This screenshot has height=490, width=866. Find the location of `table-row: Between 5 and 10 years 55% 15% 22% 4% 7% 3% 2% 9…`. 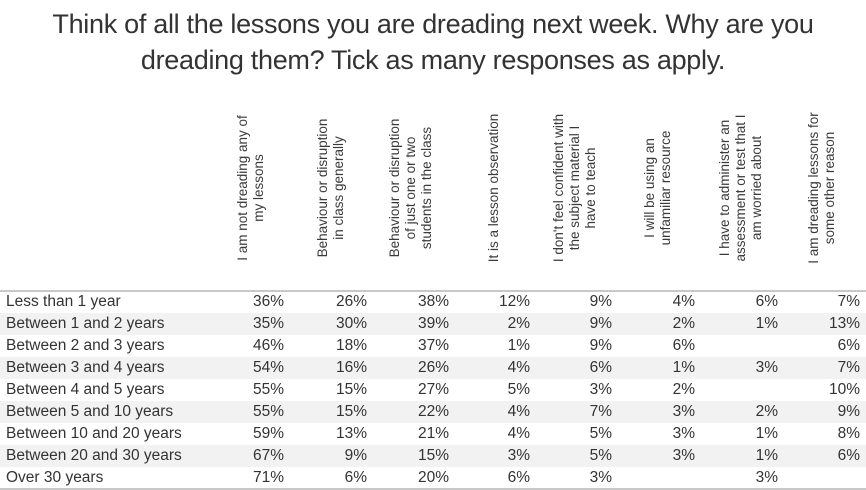

table-row: Between 5 and 10 years 55% 15% 22% 4% 7% 3% 2% 9… is located at coordinates (433, 412).